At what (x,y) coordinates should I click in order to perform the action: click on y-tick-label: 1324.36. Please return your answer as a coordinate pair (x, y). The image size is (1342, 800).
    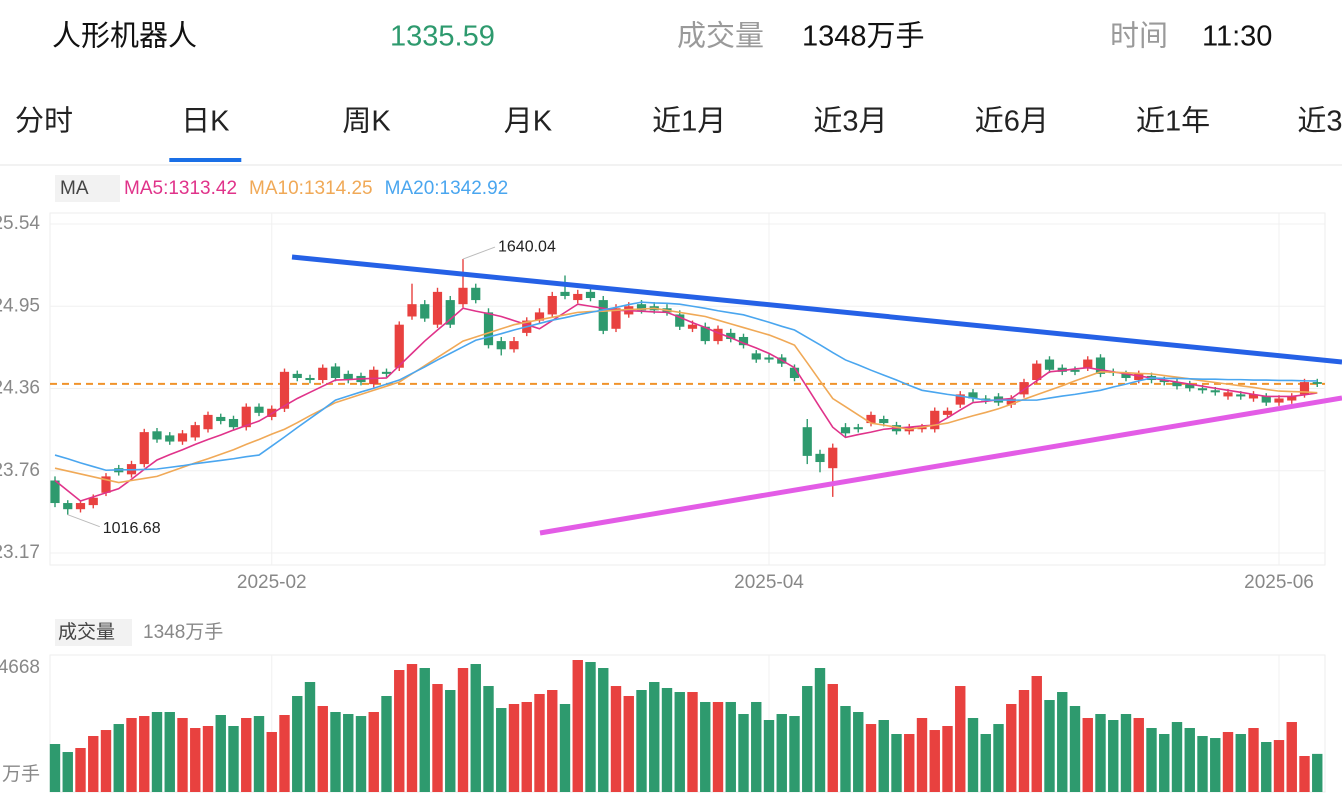
    Looking at the image, I should click on (20, 388).